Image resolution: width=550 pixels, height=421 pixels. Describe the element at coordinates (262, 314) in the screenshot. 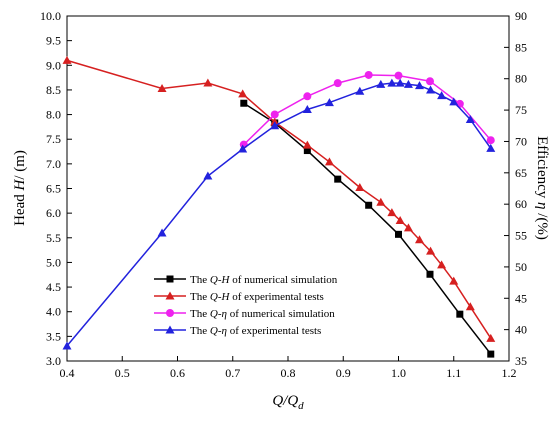

I see `legend-label: The Q-η of numerical simulation` at that location.